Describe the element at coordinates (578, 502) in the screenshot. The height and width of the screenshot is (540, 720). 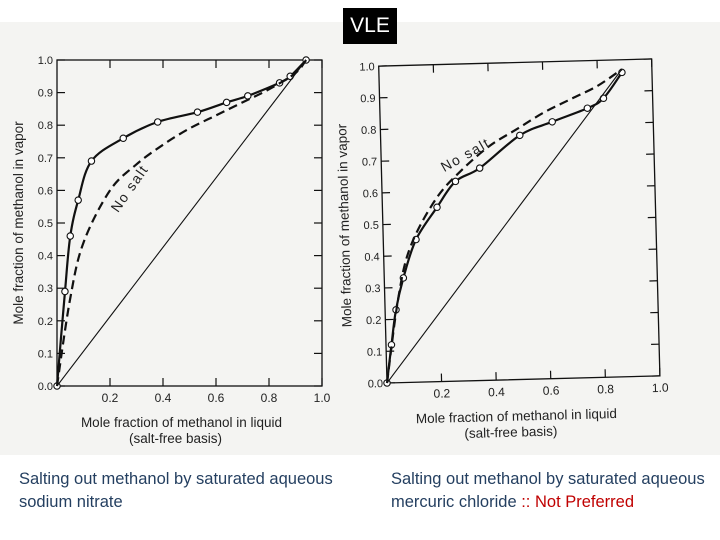
I see `not-preferred-note: :: Not Preferred` at that location.